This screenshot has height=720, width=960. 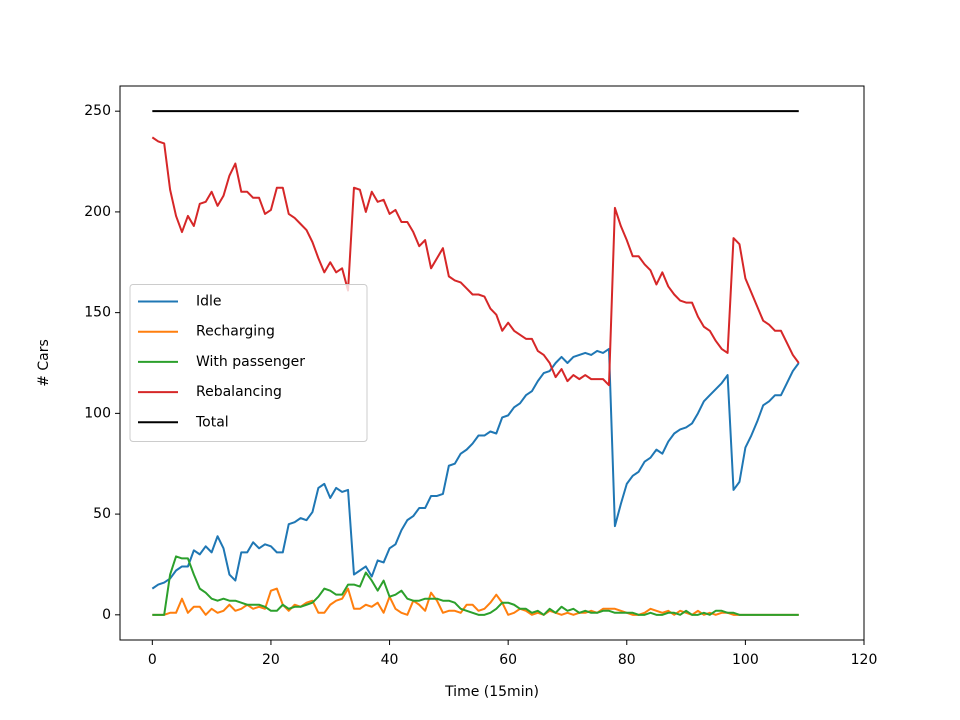 I want to click on legend-label: With passenger, so click(x=250, y=362).